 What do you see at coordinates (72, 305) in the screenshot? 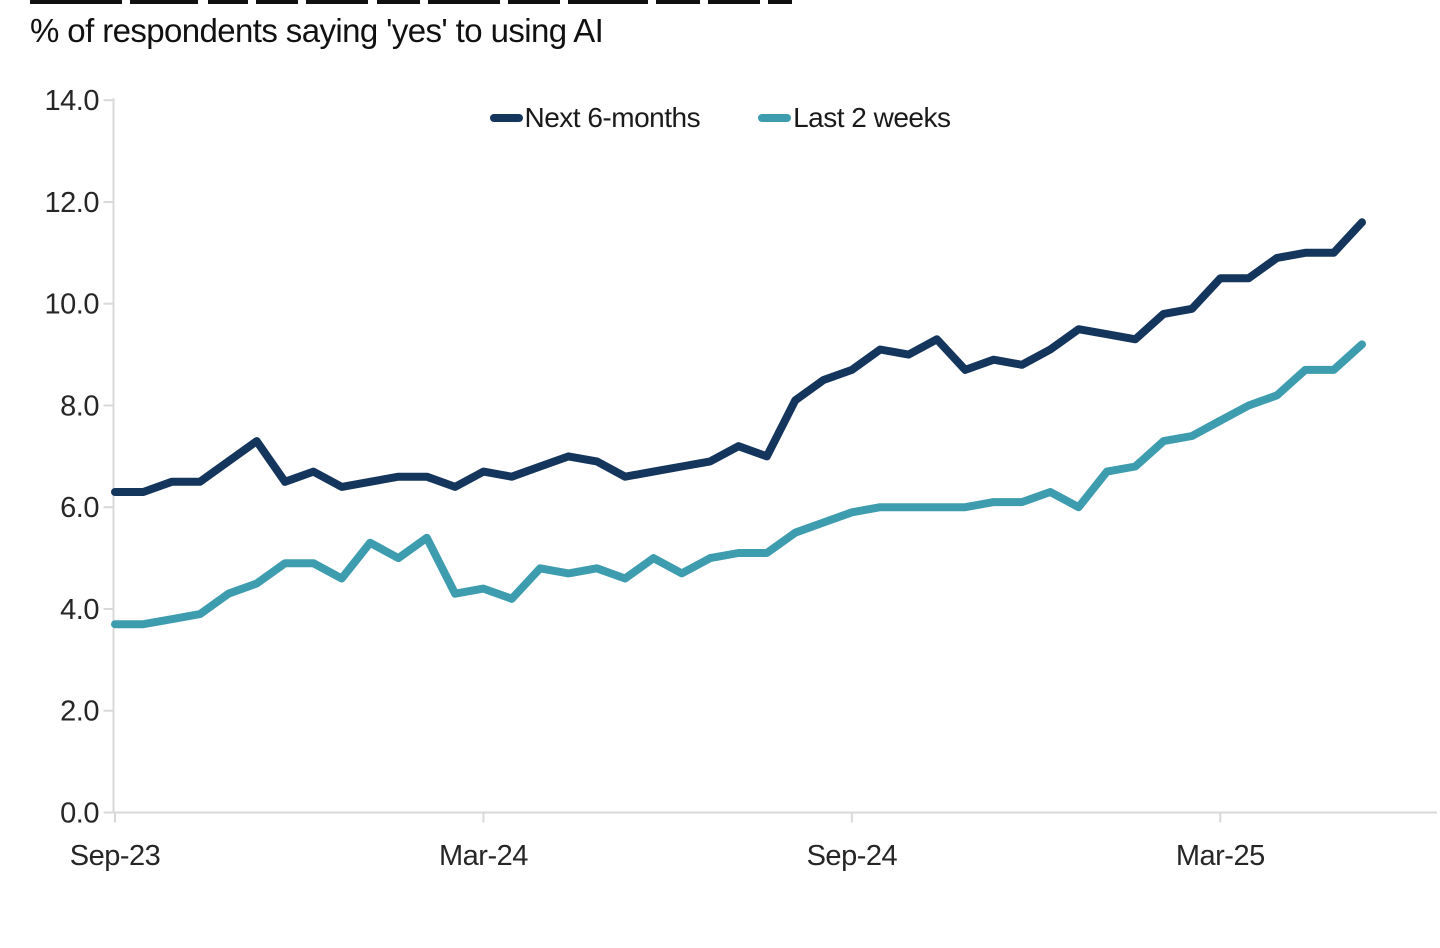
I see `y-axis-label: 10.0` at bounding box center [72, 305].